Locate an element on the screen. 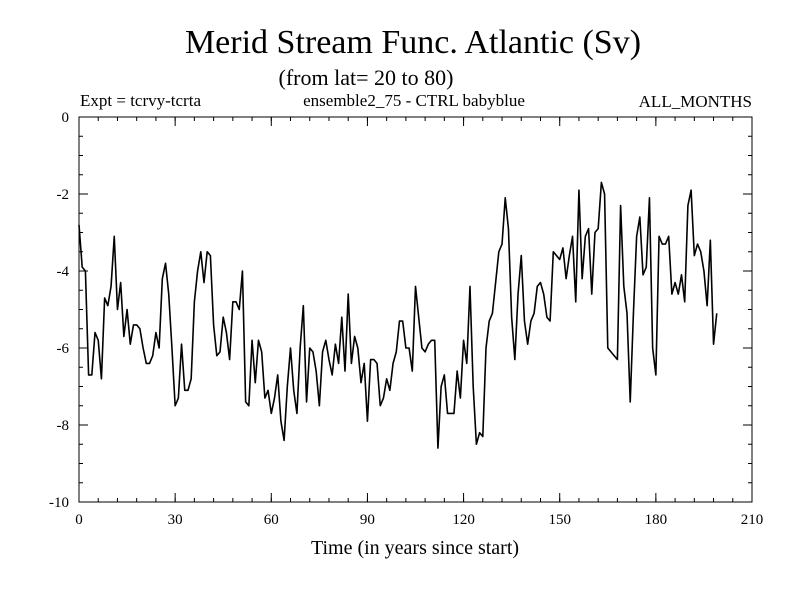  y-tick-label: -4 is located at coordinates (63, 272).